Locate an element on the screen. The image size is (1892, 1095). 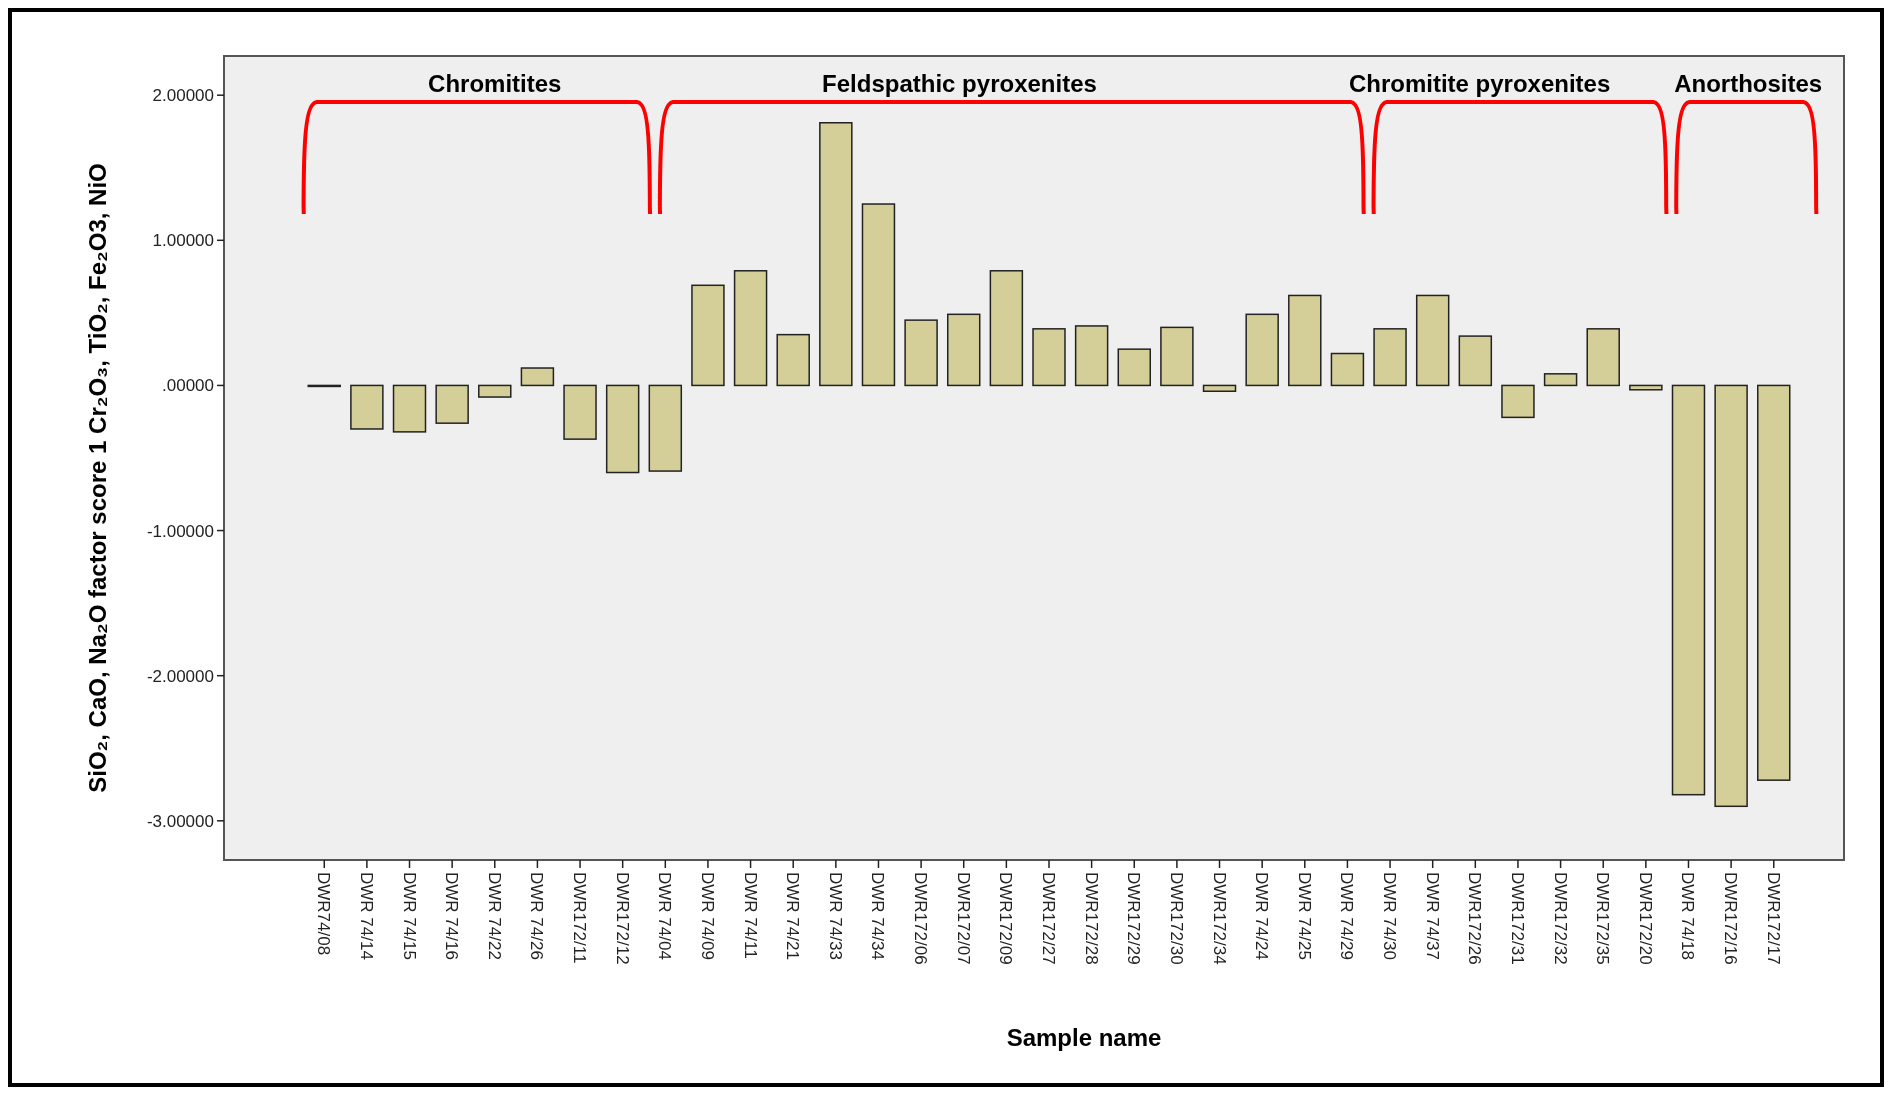
x-tick-label: DWR 74/18 is located at coordinates (1688, 916).